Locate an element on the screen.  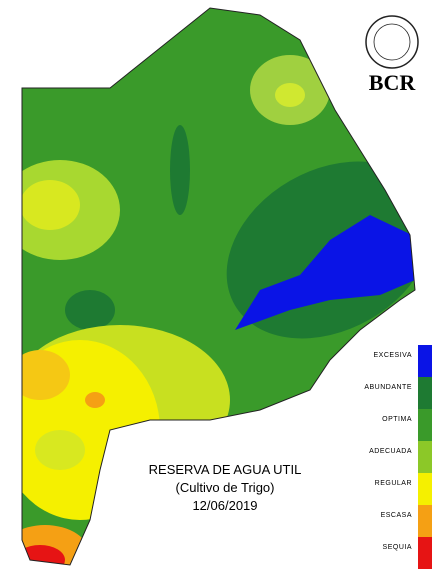
subtitle: (Cultivo de Trigo) is located at coordinates (225, 487).